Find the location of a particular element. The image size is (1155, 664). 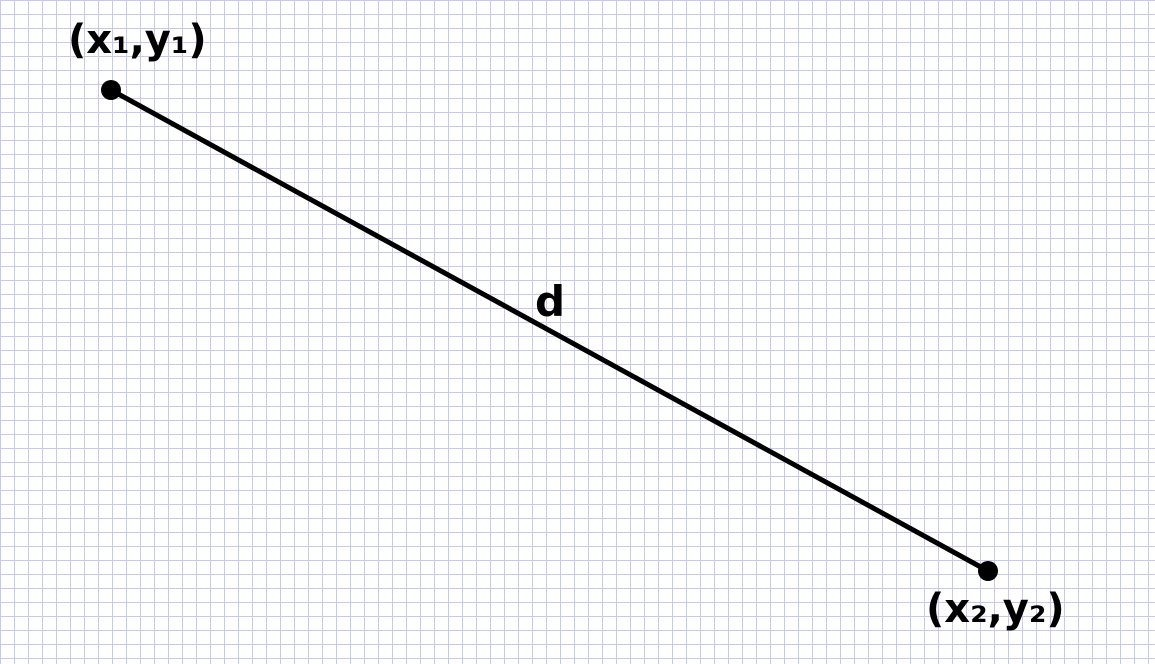

point-2-marker is located at coordinates (988, 571).